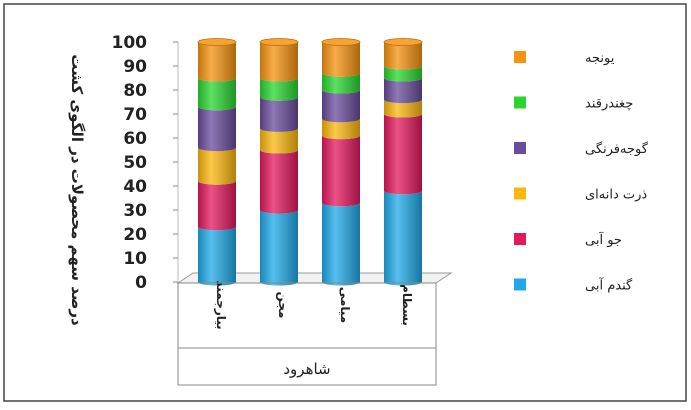 The width and height of the screenshot is (691, 410). Describe the element at coordinates (77, 190) in the screenshot. I see `y-axis-label: درصد سهم محصولات در الگوی کشت` at that location.